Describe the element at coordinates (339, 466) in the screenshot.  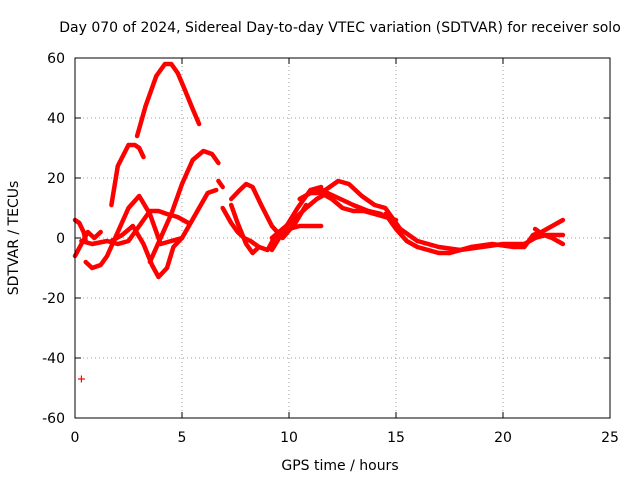
I see `x-axis-label: GPS time / hours` at that location.